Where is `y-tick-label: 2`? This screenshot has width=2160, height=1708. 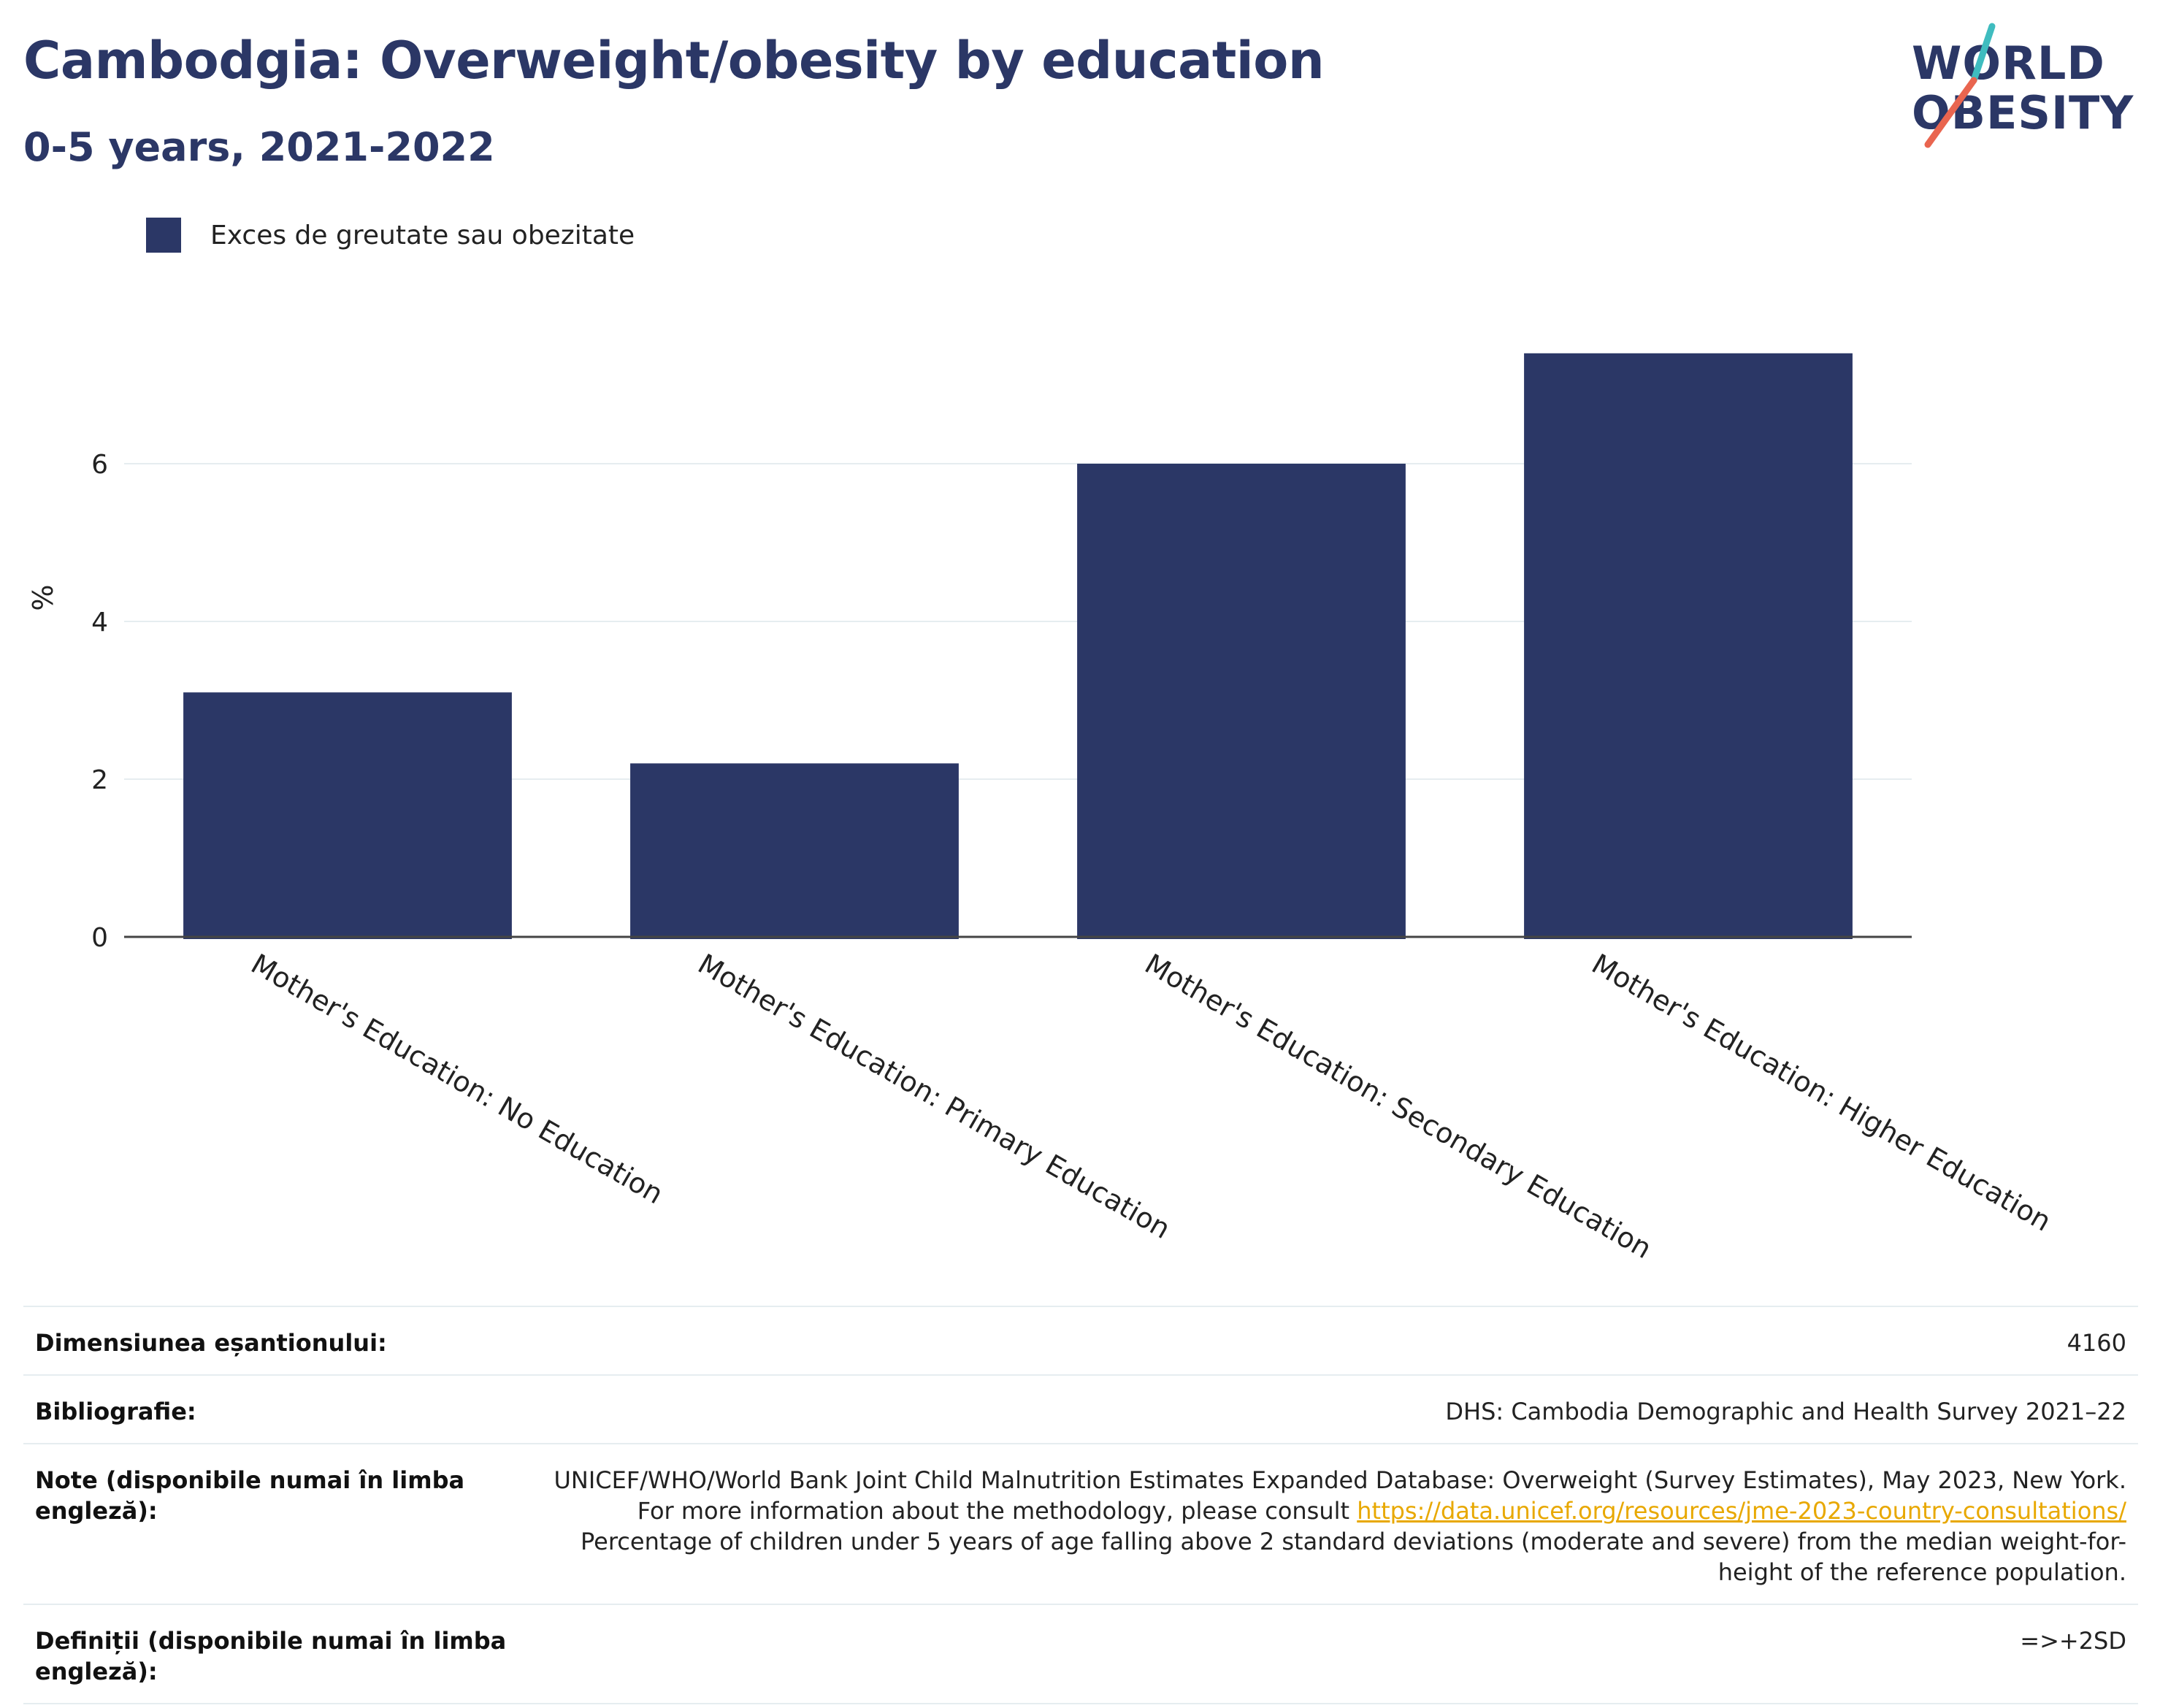 y-tick-label: 2 is located at coordinates (99, 780).